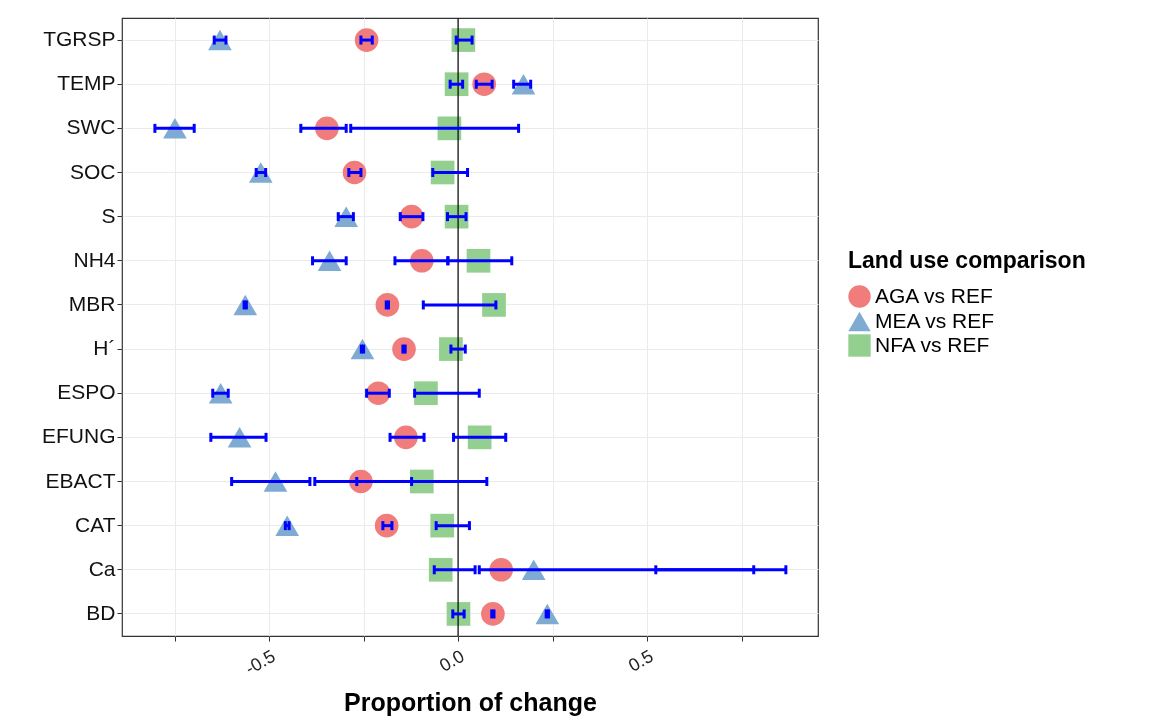 The height and width of the screenshot is (728, 1157). I want to click on y-tick-label: NH4, so click(94, 259).